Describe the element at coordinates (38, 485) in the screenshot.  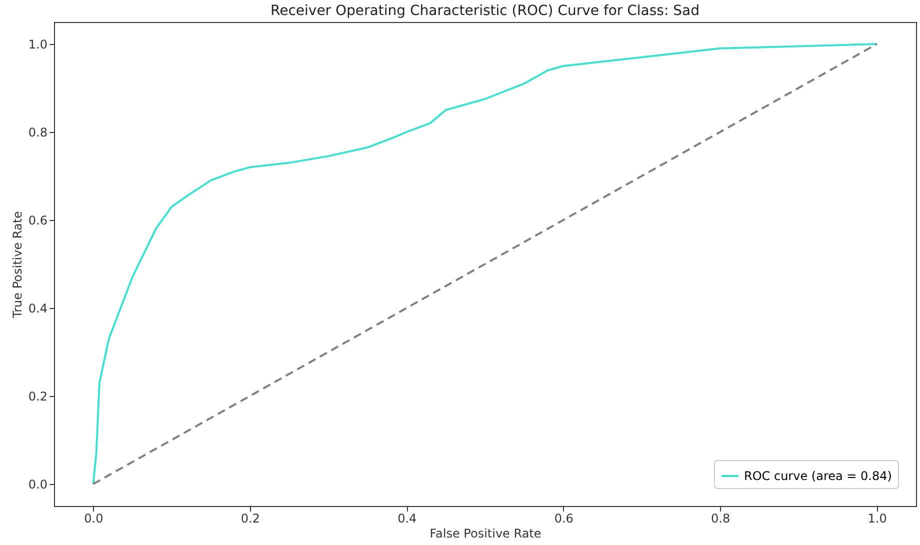
I see `y-tick-label: 0.0` at that location.